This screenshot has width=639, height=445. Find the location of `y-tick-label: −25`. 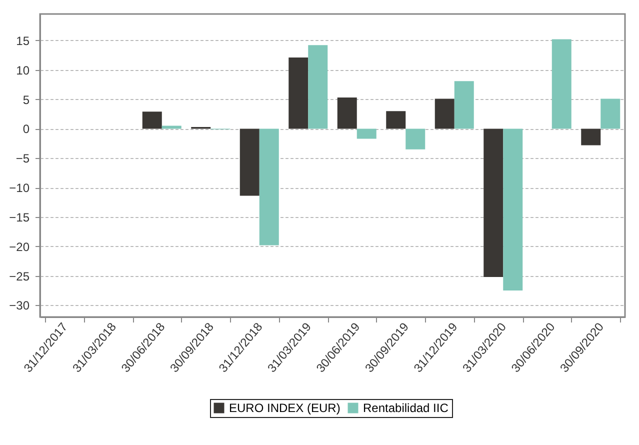

y-tick-label: −25 is located at coordinates (19, 276).